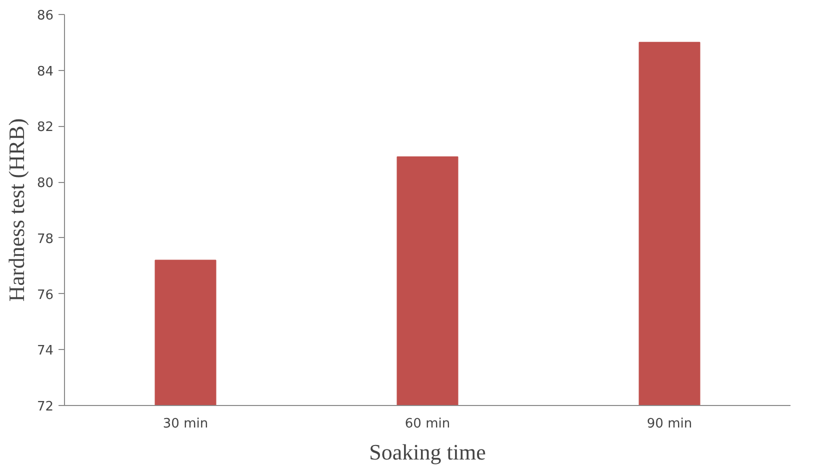  What do you see at coordinates (669, 424) in the screenshot?
I see `x-tick-label: 90 min` at bounding box center [669, 424].